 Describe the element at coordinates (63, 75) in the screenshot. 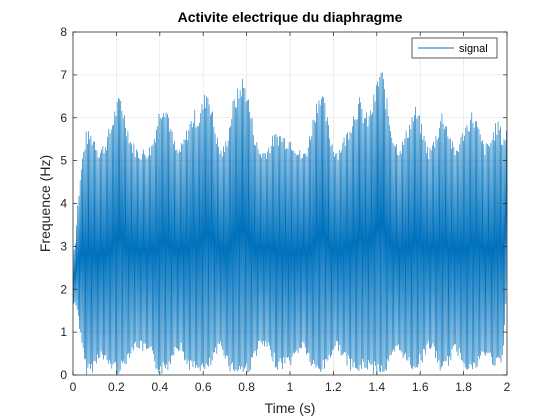

I see `y-tick-label: 7` at that location.